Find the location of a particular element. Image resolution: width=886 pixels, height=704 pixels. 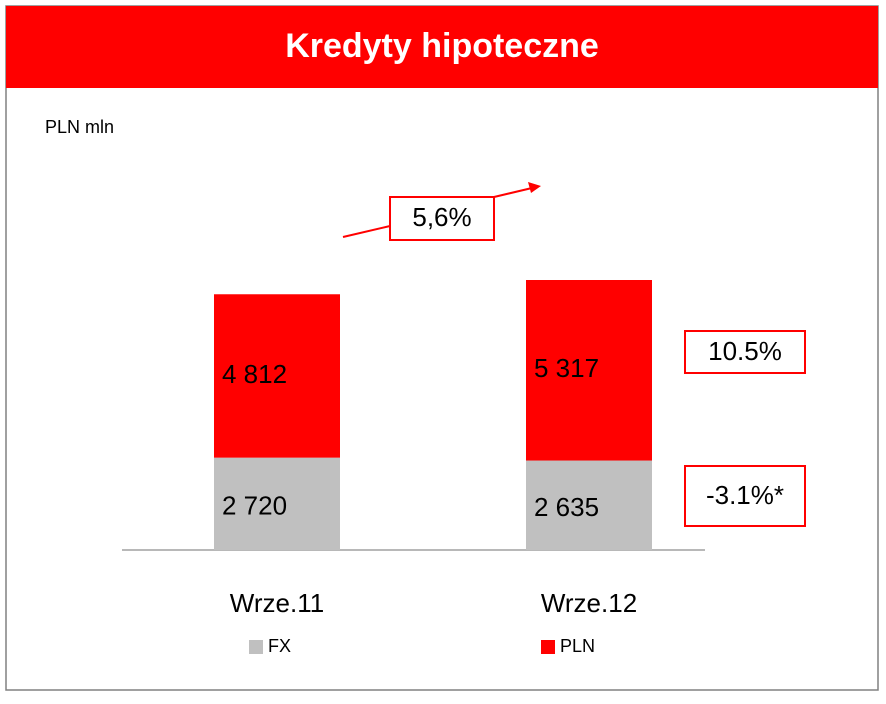

x-tick-label: Wrze.12 is located at coordinates (589, 603).